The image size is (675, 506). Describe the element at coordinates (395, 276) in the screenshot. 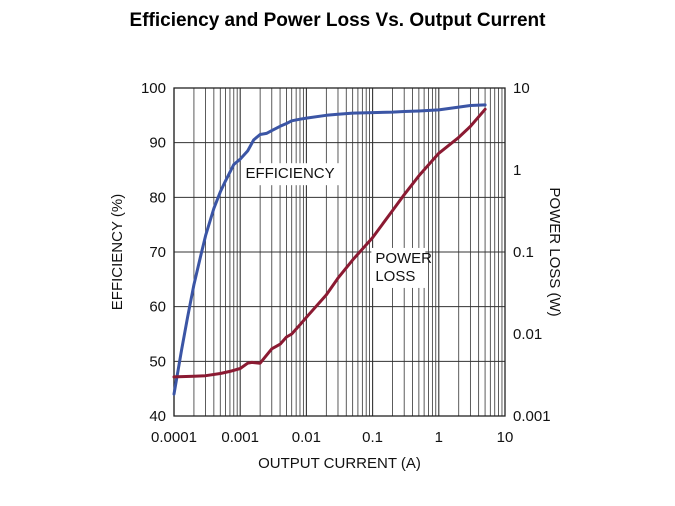

I see `power-loss-annotation: LOSS` at that location.